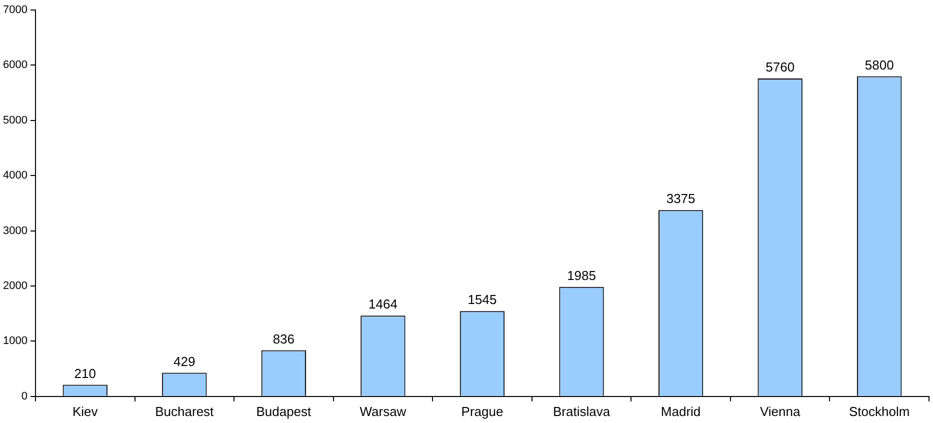  What do you see at coordinates (15, 10) in the screenshot?
I see `y-tick-label: 7000` at bounding box center [15, 10].